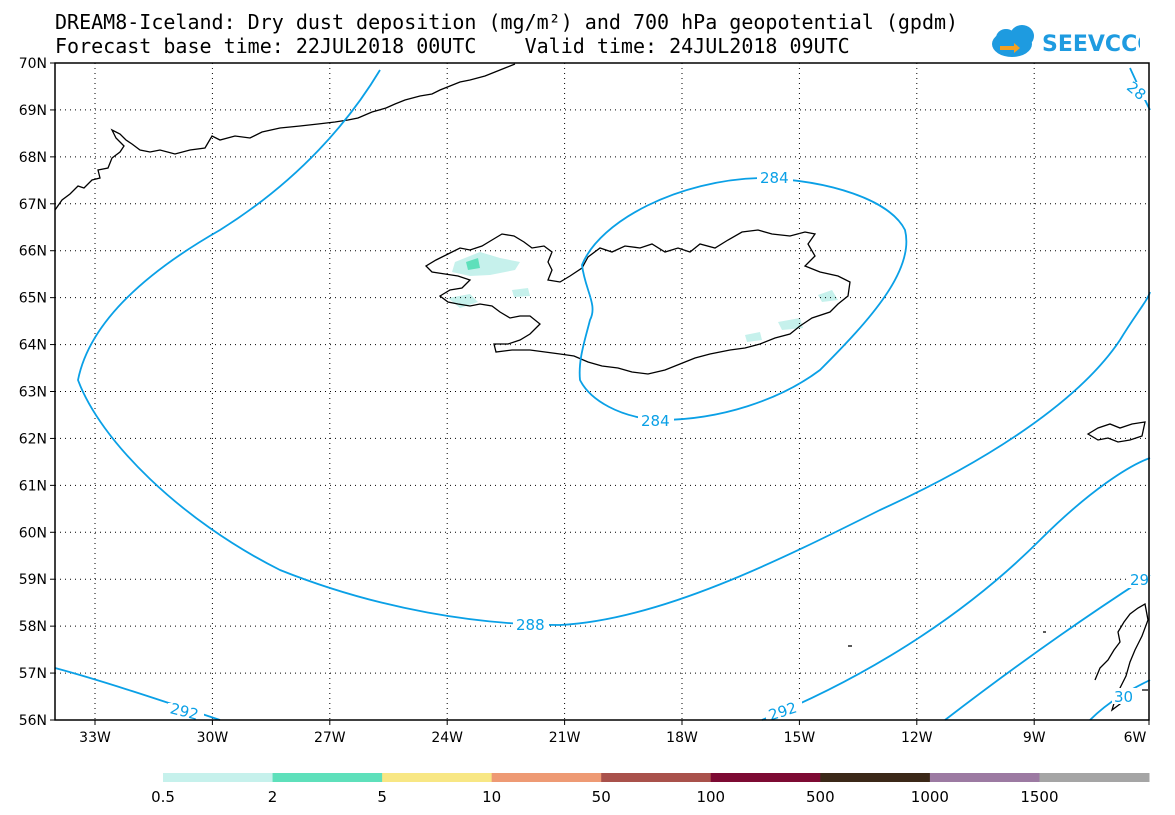  Describe the element at coordinates (382, 797) in the screenshot. I see `legend-label: 5` at that location.